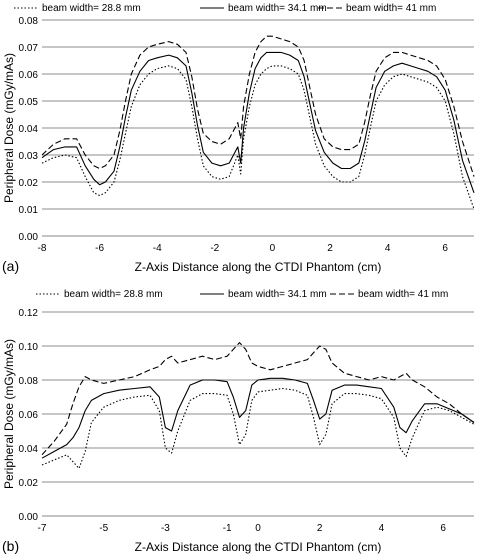  What do you see at coordinates (330, 248) in the screenshot?
I see `panel-a-x-tick-label: 2` at bounding box center [330, 248].